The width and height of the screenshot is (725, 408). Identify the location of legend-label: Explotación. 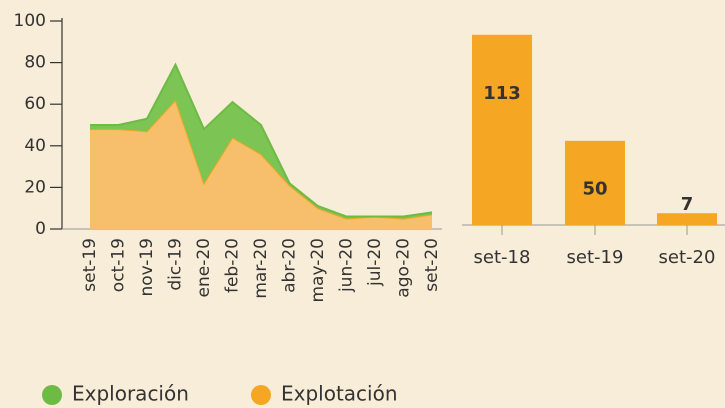
(339, 394).